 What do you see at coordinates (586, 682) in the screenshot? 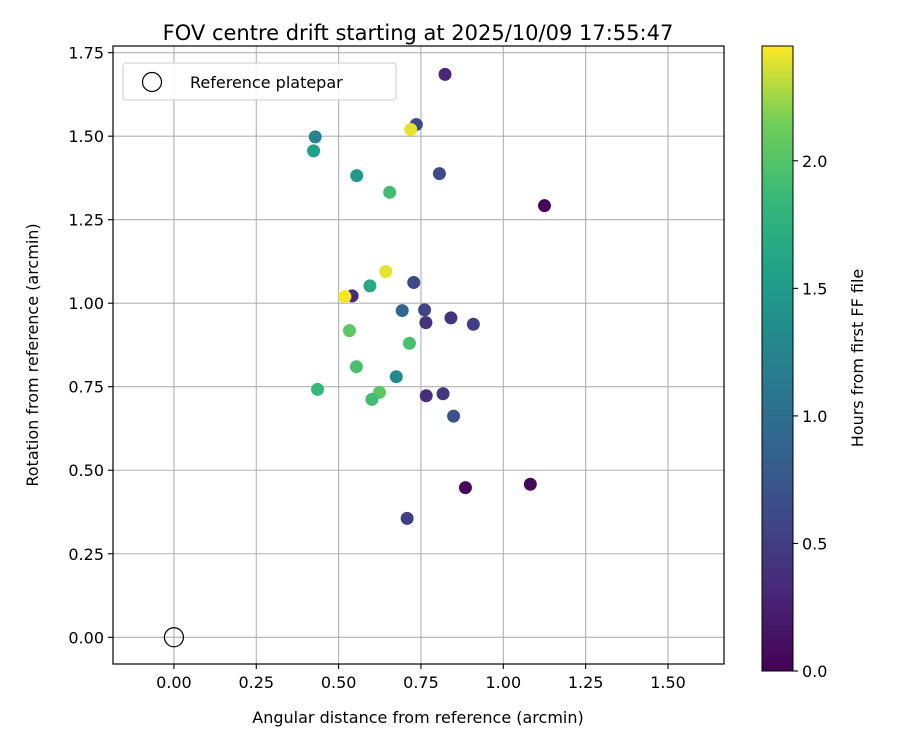
I see `x-tick-label: 1.25` at bounding box center [586, 682].